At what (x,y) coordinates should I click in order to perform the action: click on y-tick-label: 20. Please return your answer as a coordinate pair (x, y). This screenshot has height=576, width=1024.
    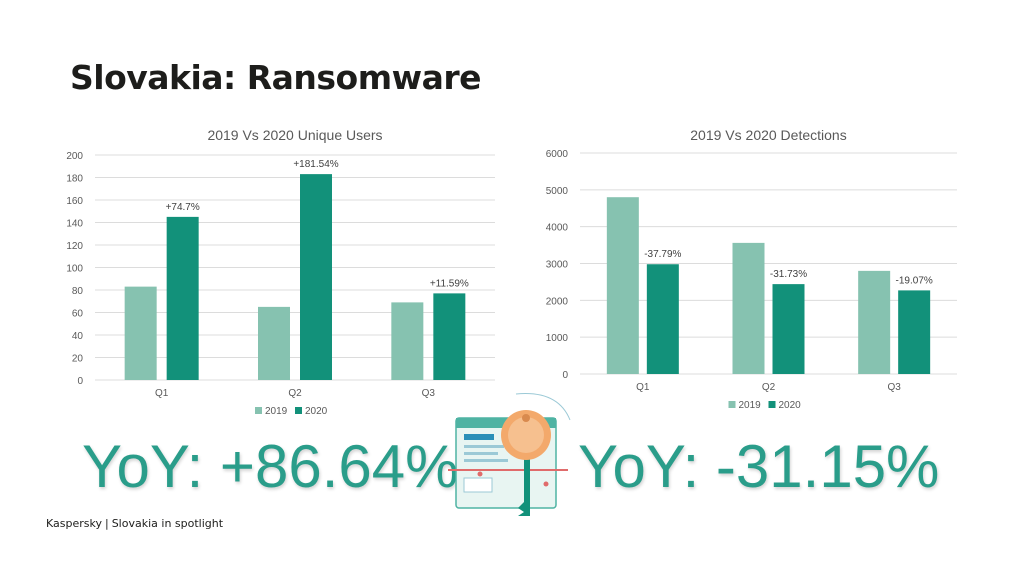
    Looking at the image, I should click on (78, 359).